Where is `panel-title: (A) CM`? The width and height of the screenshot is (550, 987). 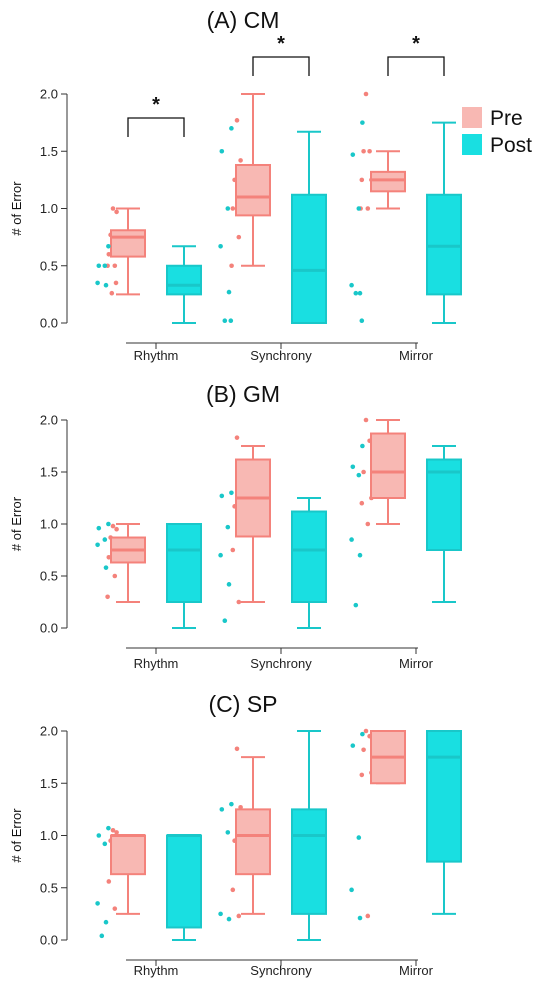
panel-title: (A) CM is located at coordinates (243, 20).